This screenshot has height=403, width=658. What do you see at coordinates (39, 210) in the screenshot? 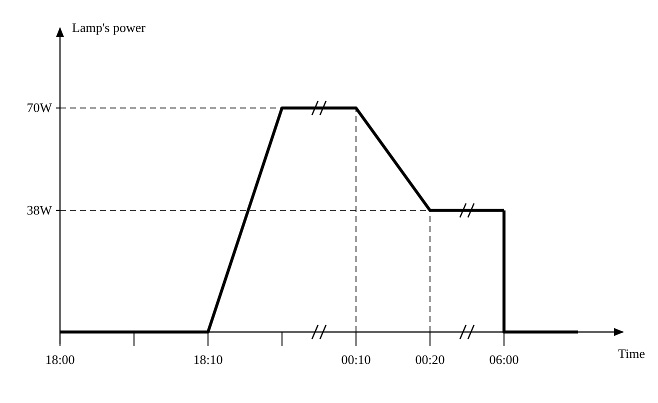
I see `y-tick-label: 38W` at bounding box center [39, 210].